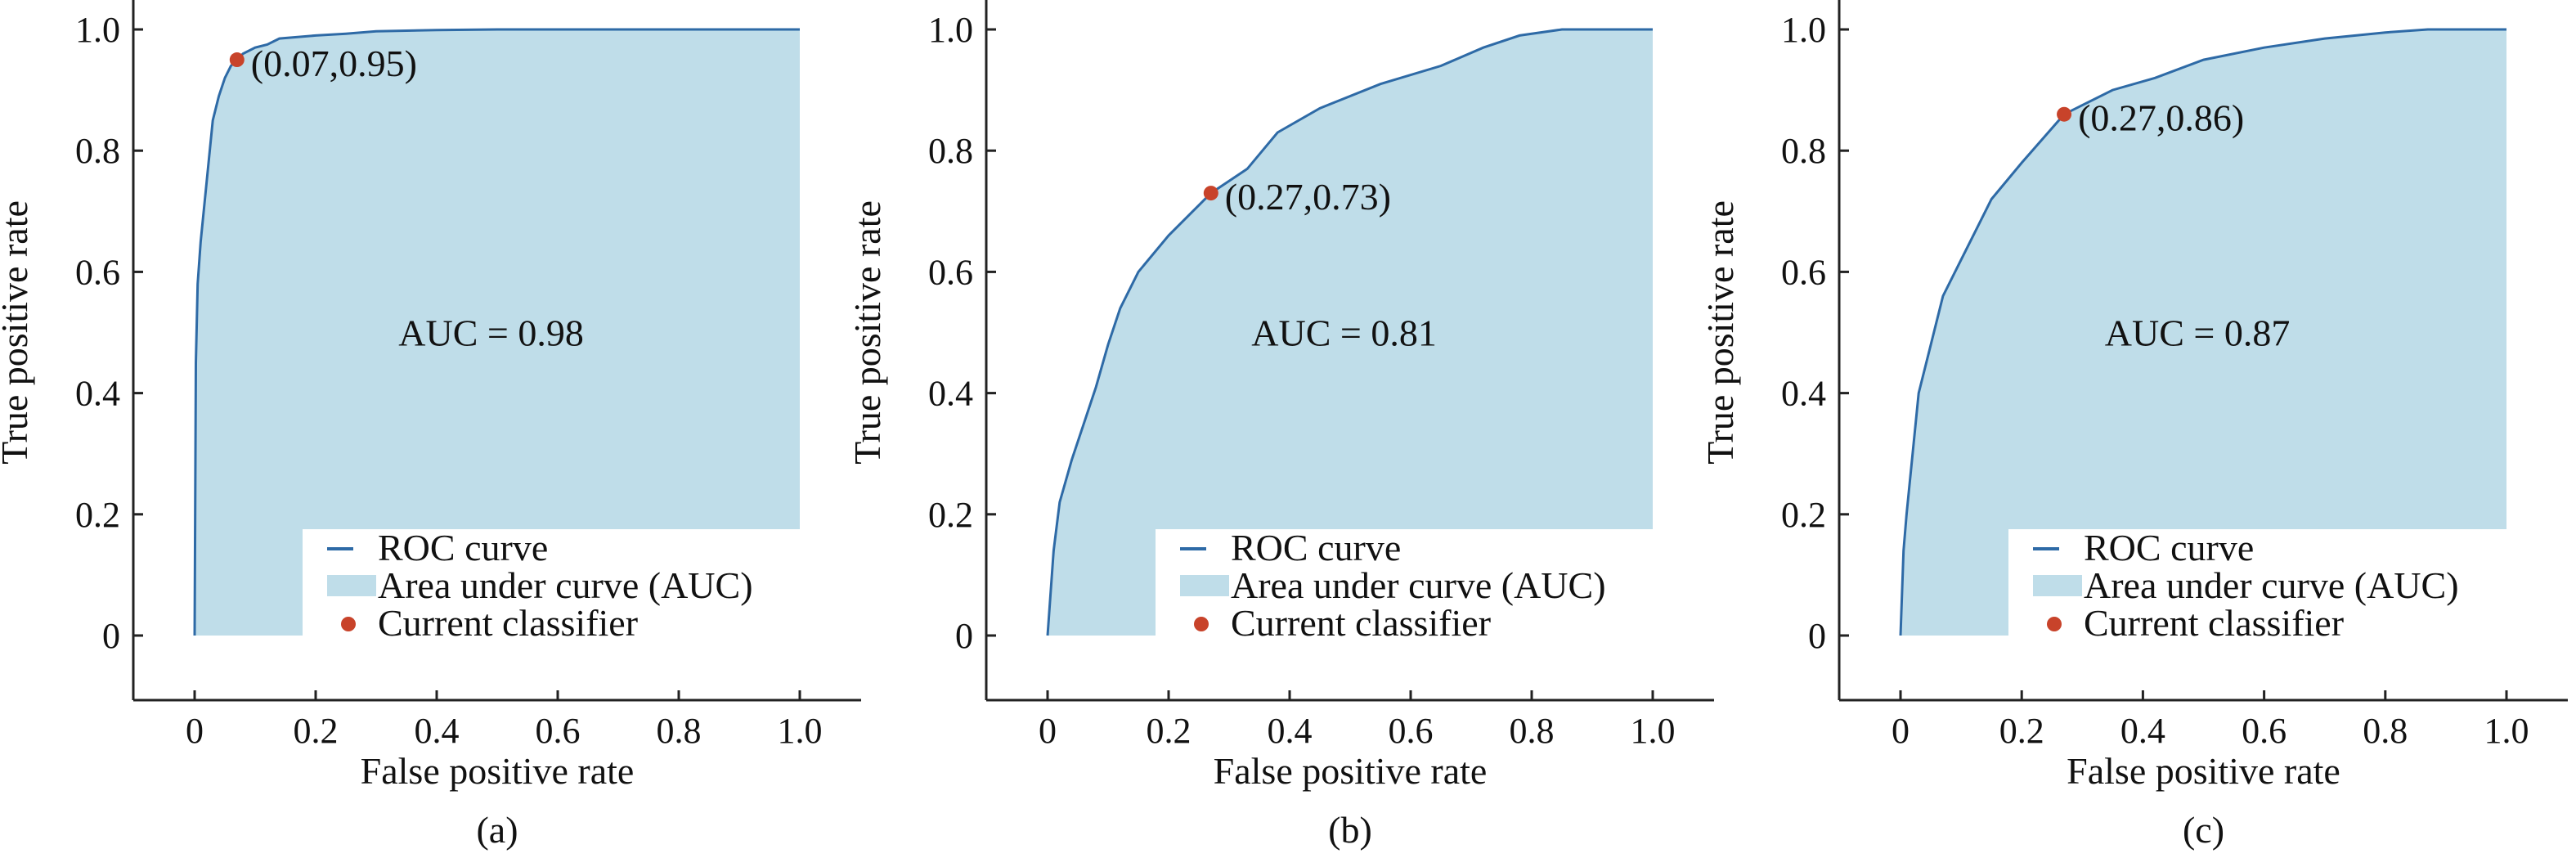  Describe the element at coordinates (334, 63) in the screenshot. I see `classifier-point-label: (0.07,0.95)` at that location.